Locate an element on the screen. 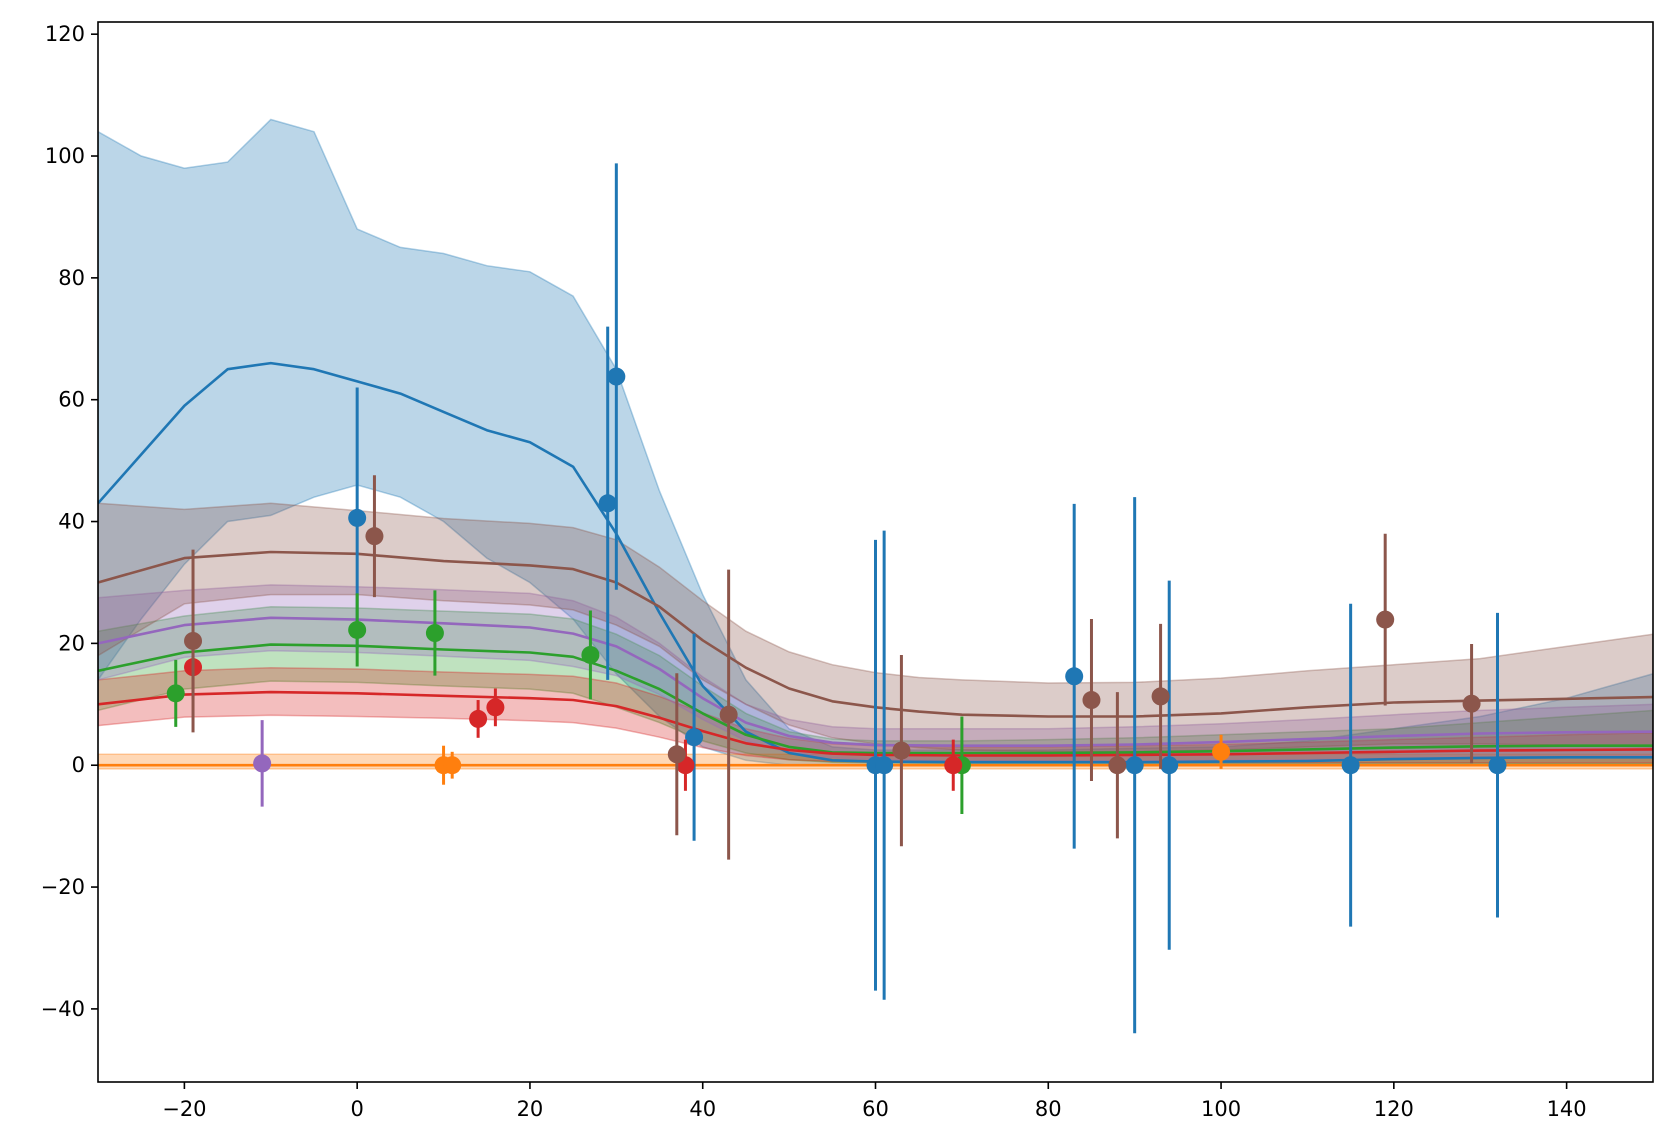 The height and width of the screenshot is (1147, 1668). series-3-band is located at coordinates (875, 685).